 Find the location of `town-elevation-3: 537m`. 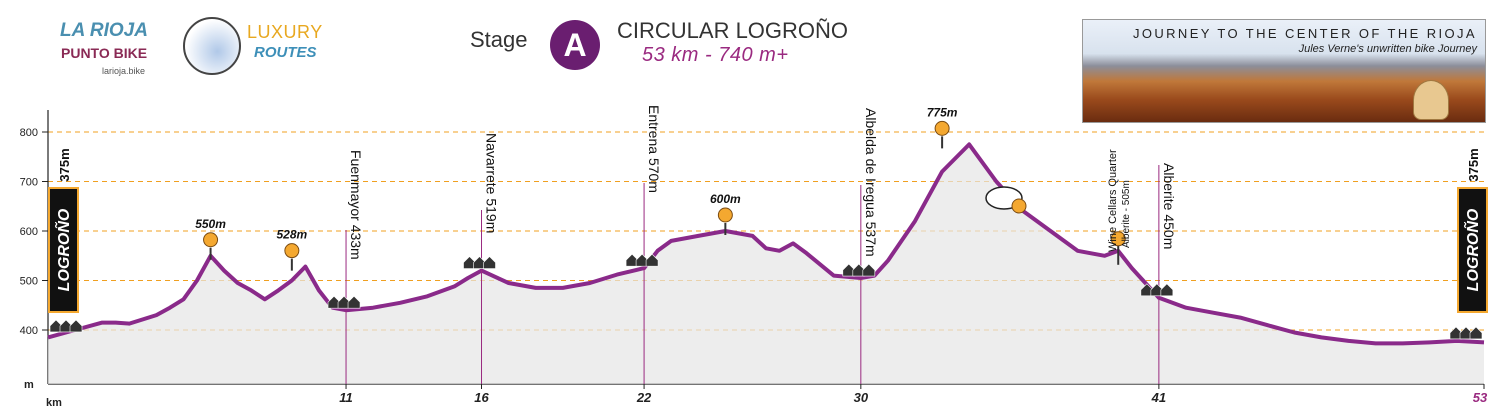

town-elevation-3: 537m is located at coordinates (871, 239).